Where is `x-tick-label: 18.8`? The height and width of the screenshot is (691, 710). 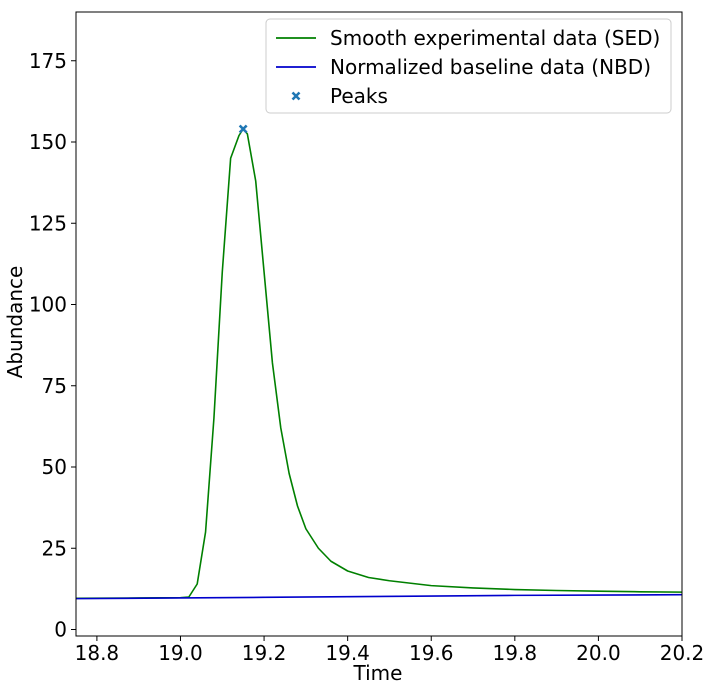
x-tick-label: 18.8 is located at coordinates (97, 653).